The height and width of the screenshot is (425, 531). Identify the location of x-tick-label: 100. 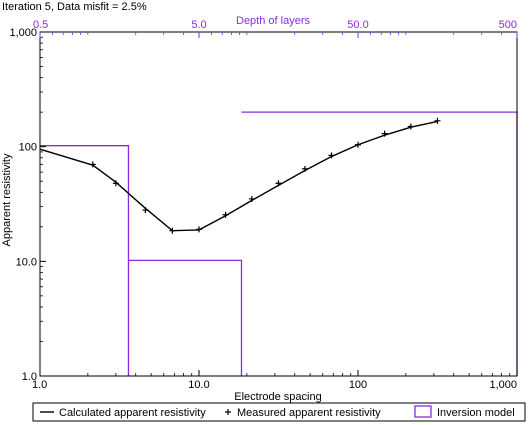
(358, 385).